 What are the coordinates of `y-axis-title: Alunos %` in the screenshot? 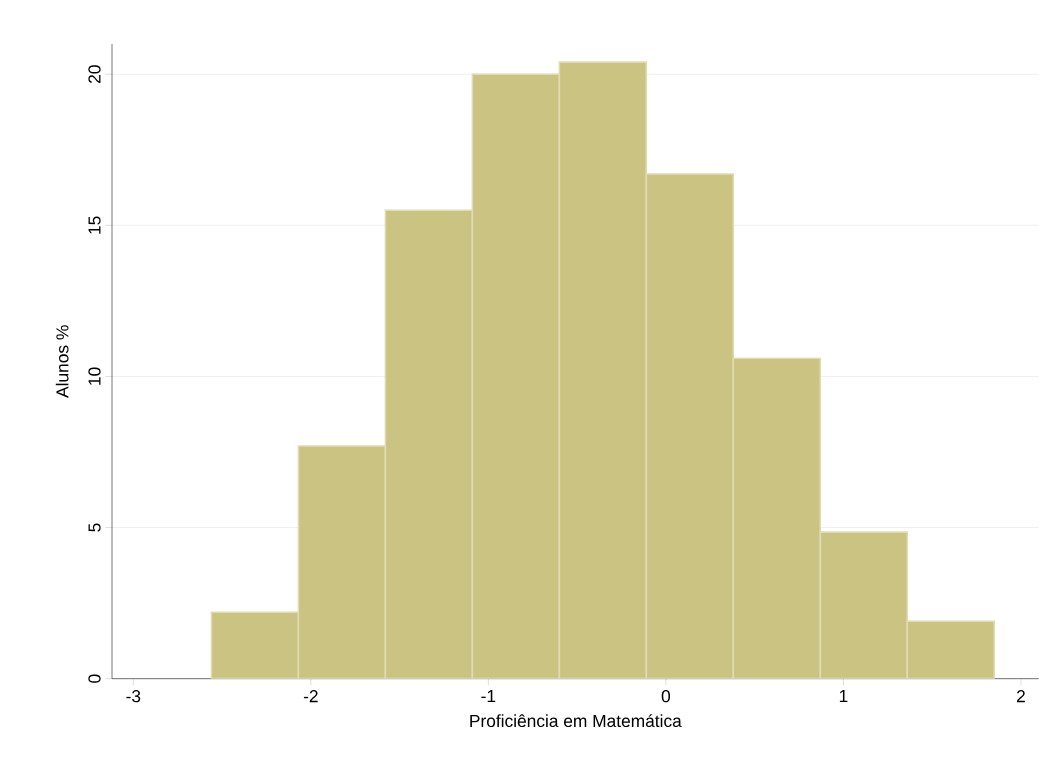 It's located at (62, 361).